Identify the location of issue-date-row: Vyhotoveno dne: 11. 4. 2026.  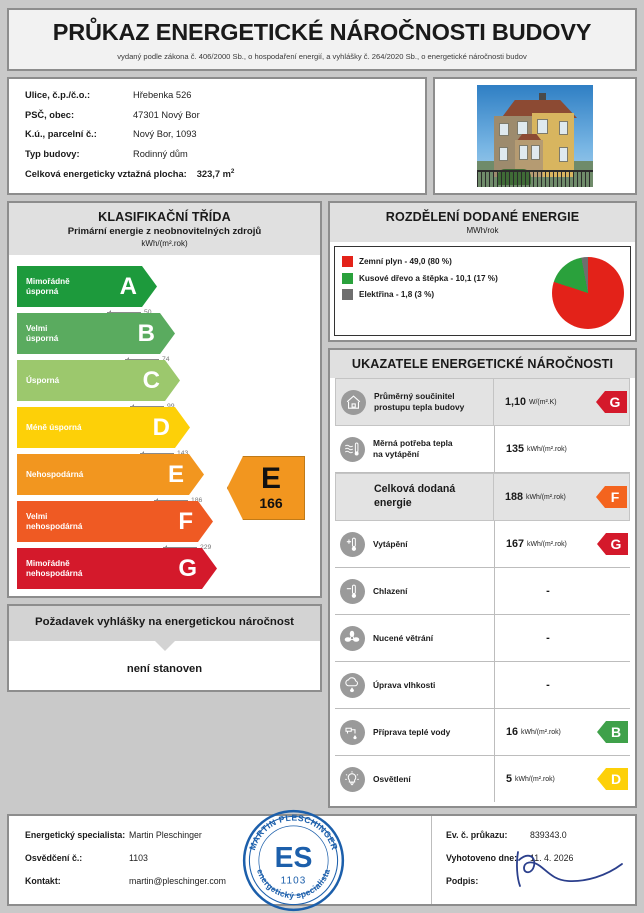
(540, 858).